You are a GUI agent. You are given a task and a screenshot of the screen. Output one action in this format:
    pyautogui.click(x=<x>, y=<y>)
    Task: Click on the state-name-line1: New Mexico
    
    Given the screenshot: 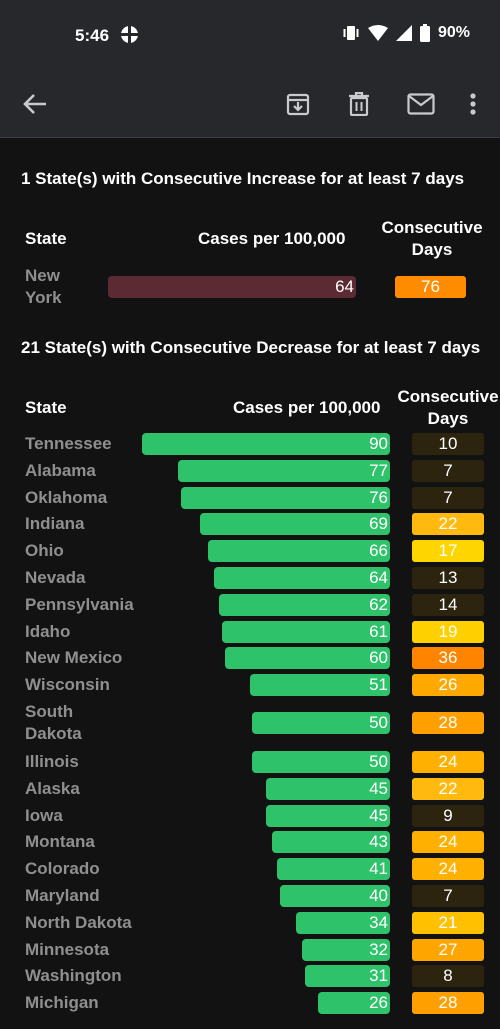 What is the action you would take?
    pyautogui.click(x=74, y=658)
    